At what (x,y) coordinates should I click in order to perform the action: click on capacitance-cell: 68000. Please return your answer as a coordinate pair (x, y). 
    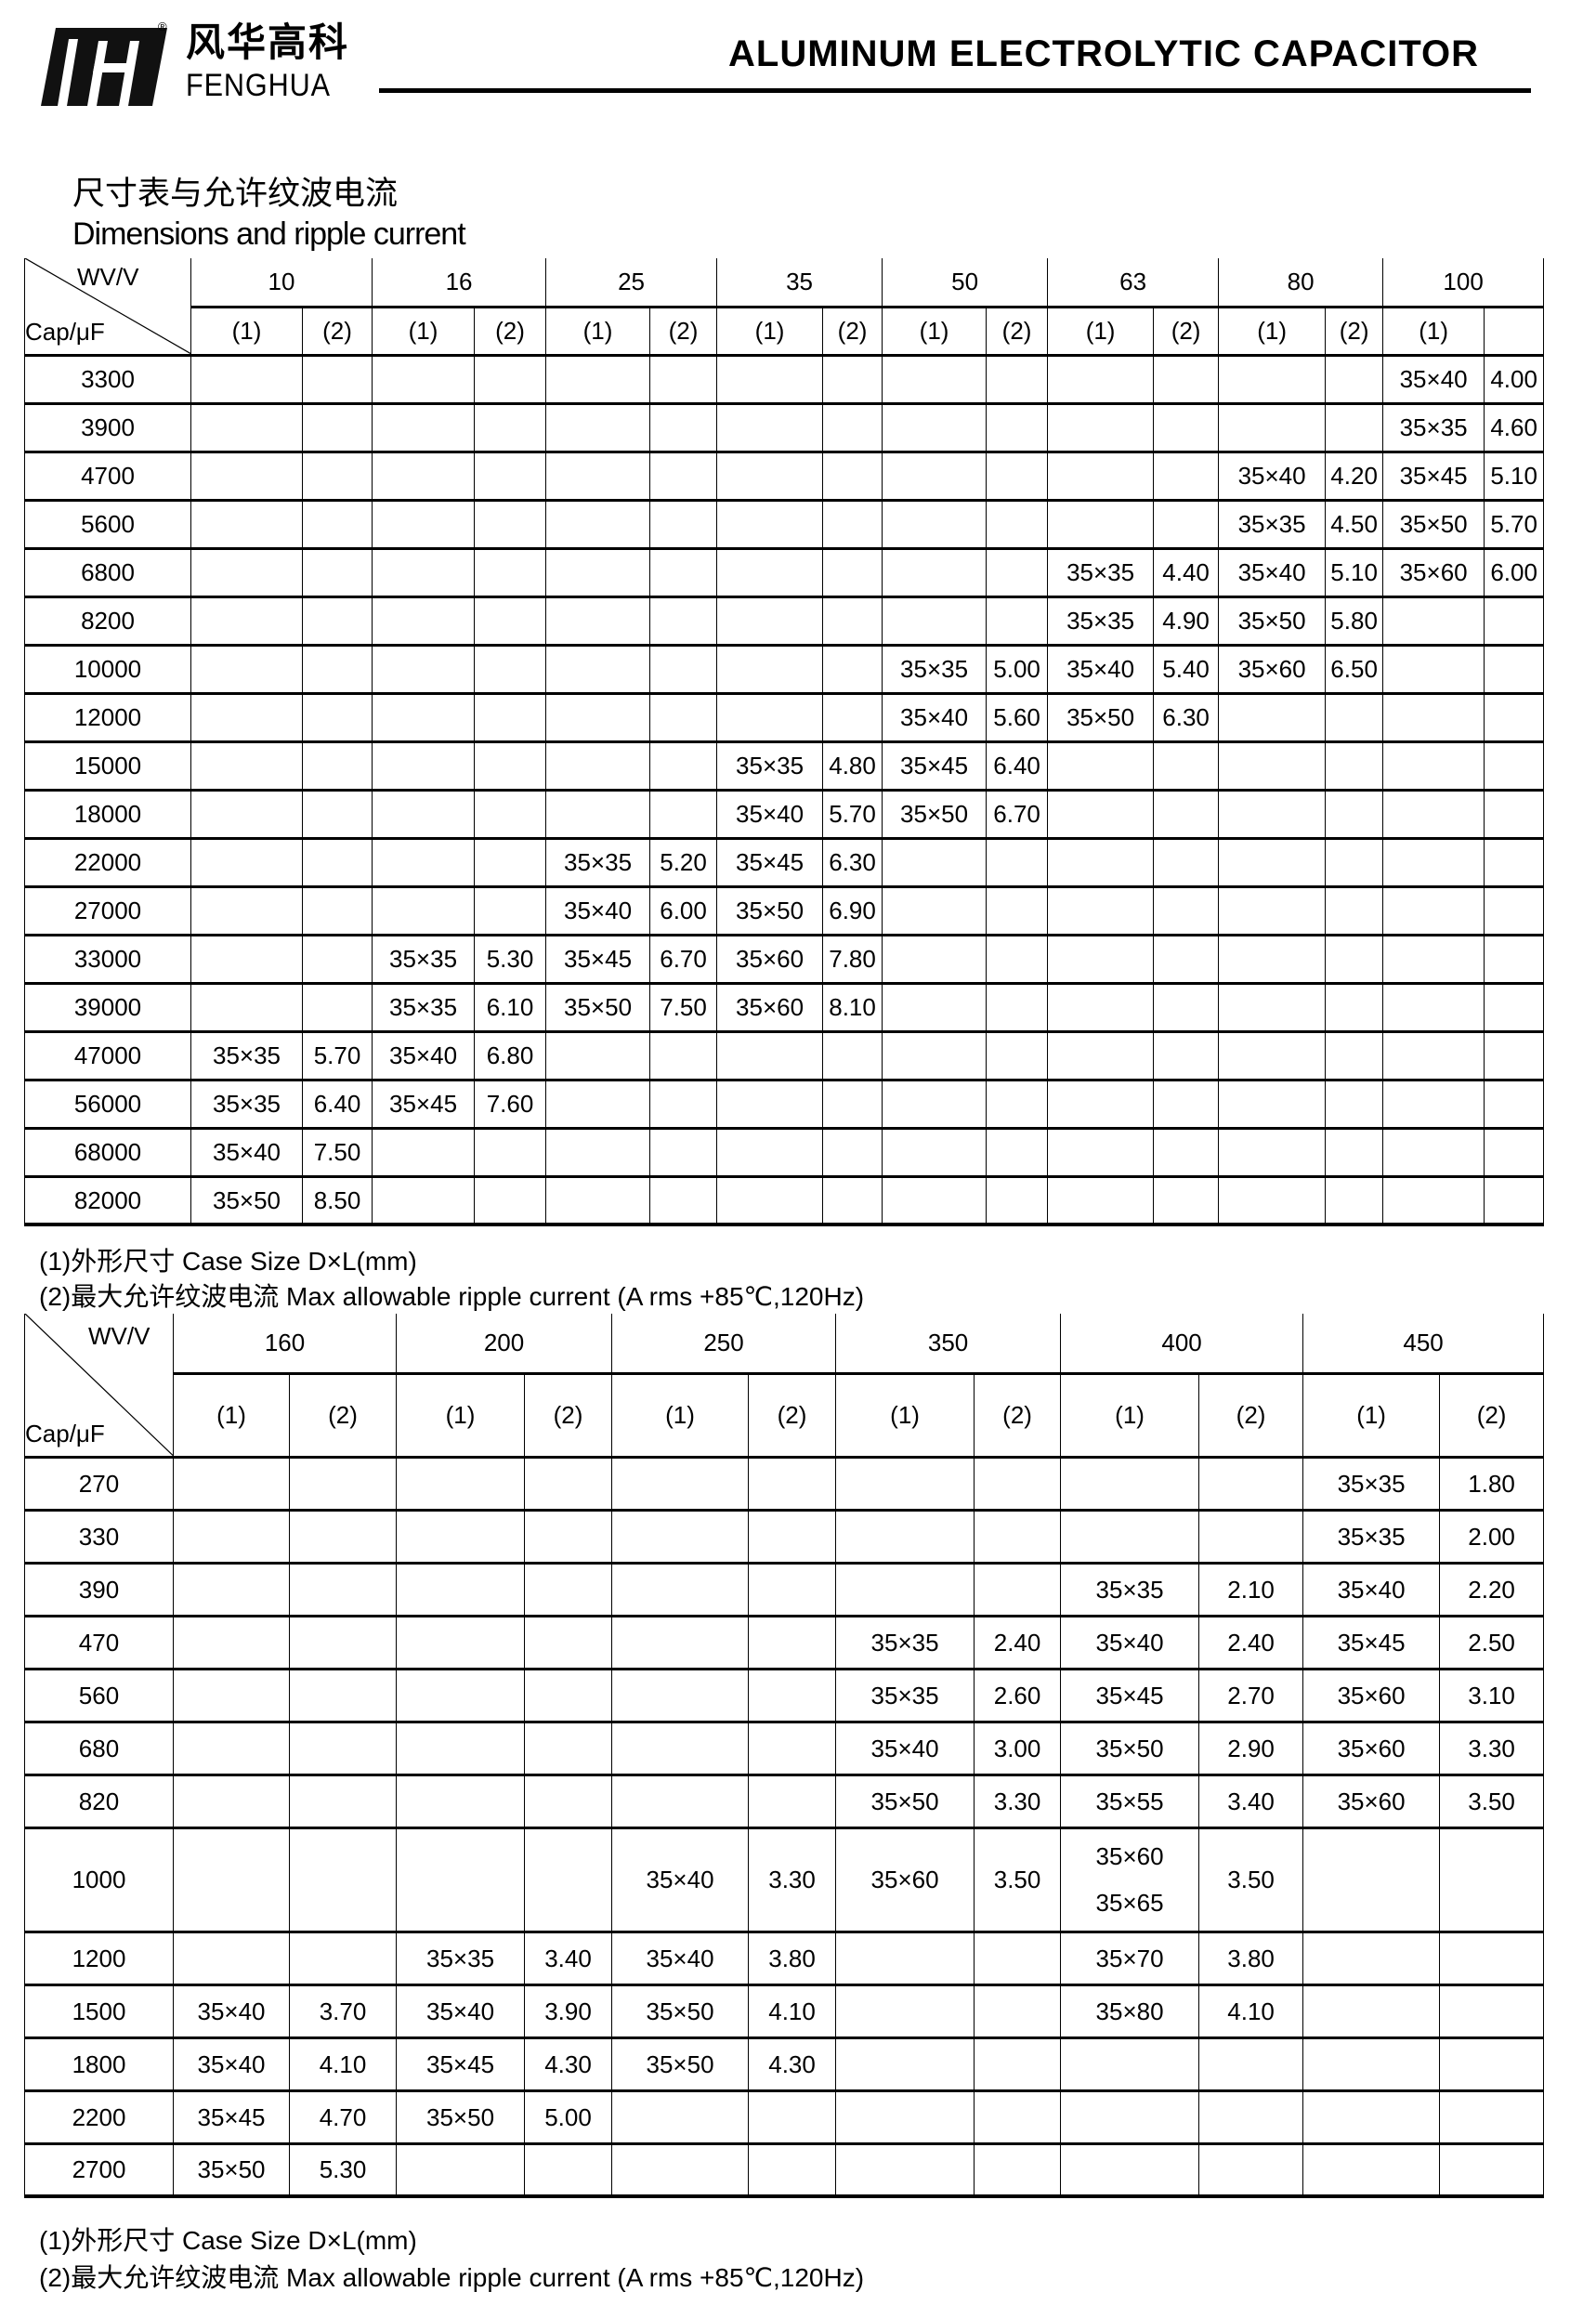
    Looking at the image, I should click on (107, 1153).